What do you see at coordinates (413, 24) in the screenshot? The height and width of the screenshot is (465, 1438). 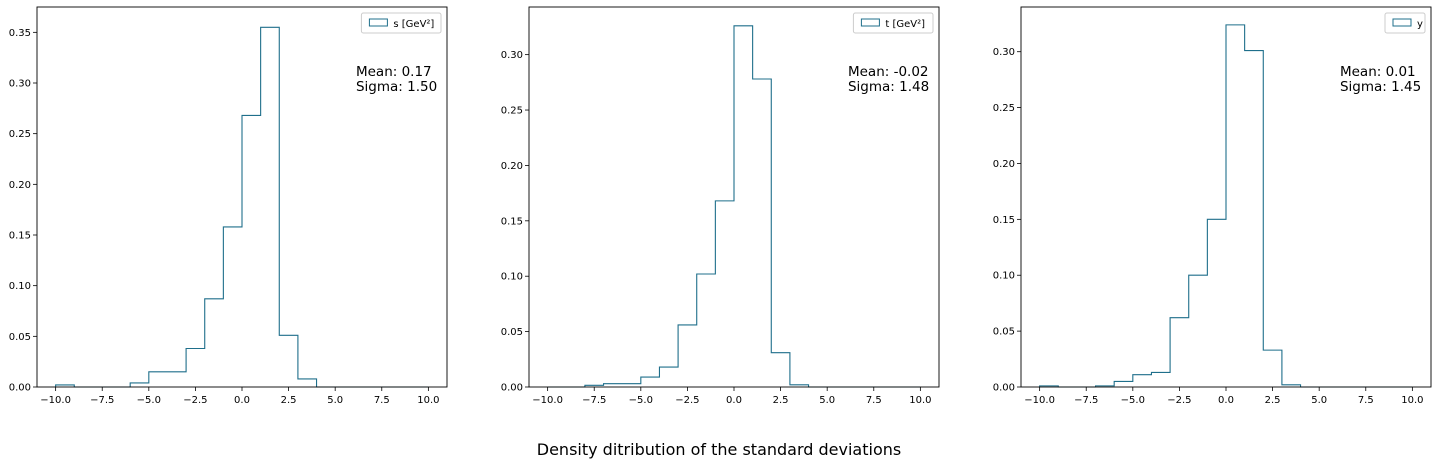 I see `legend-label: s [GeV²]` at bounding box center [413, 24].